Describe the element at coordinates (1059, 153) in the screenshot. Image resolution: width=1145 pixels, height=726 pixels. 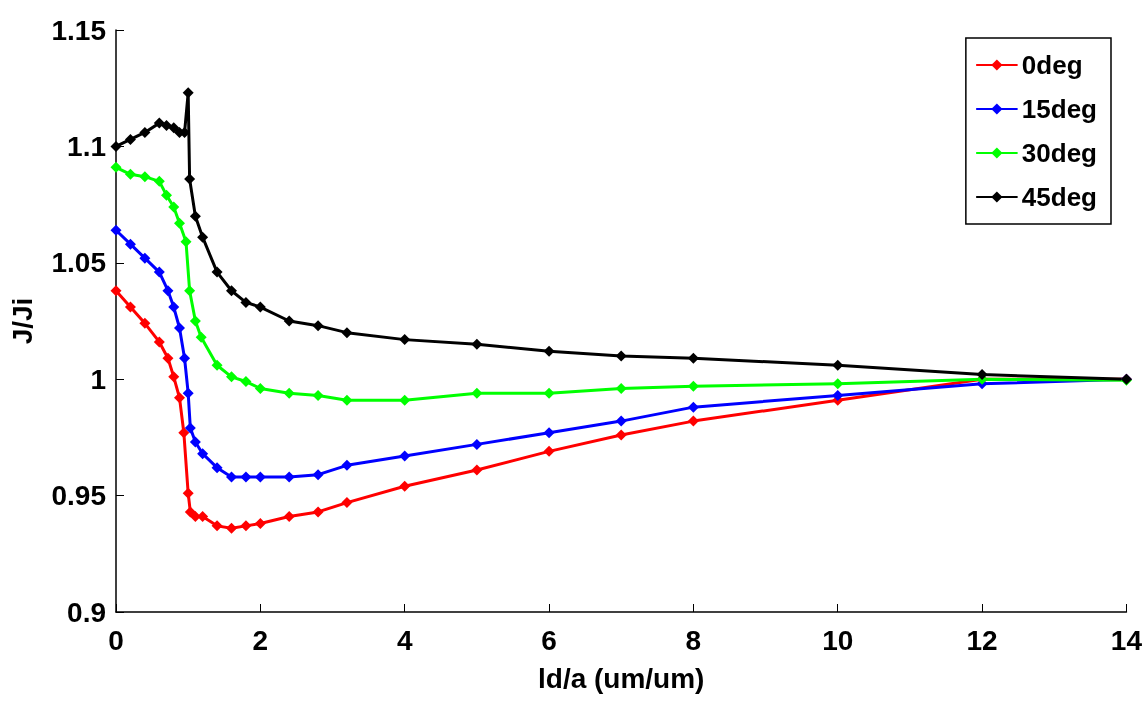
I see `legend-label: 30deg` at that location.